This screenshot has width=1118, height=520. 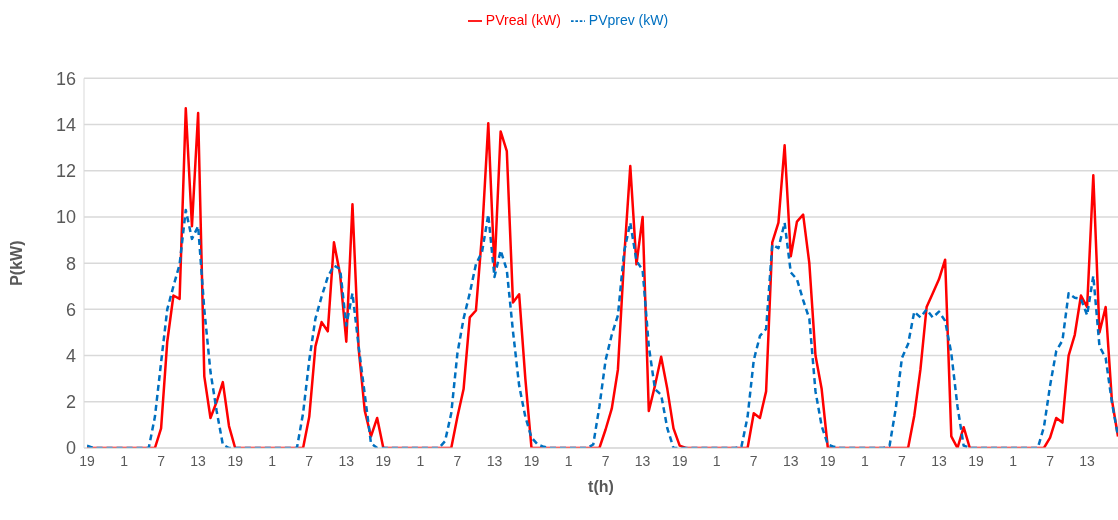 I want to click on y-tick-label: 16, so click(x=65, y=78).